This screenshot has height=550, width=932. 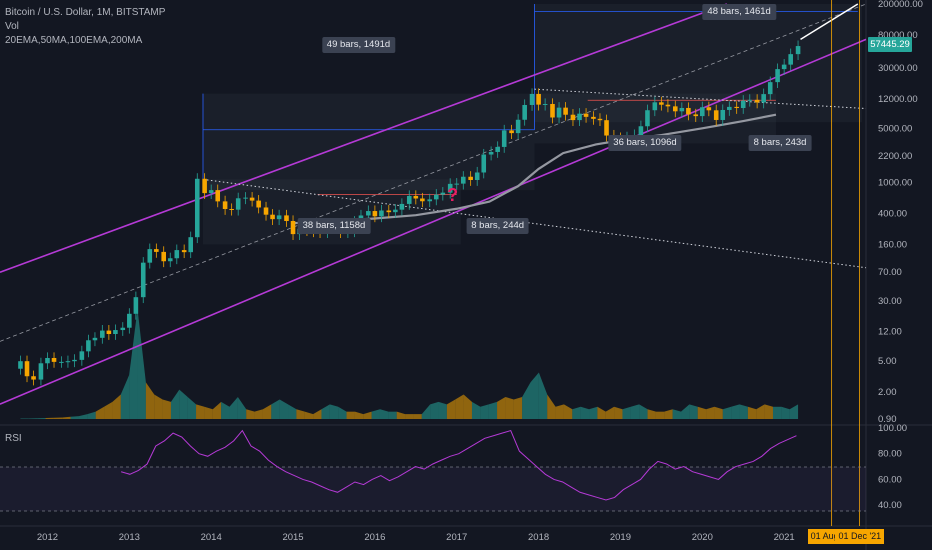 I want to click on price-tick-label: 30.00, so click(x=890, y=301).